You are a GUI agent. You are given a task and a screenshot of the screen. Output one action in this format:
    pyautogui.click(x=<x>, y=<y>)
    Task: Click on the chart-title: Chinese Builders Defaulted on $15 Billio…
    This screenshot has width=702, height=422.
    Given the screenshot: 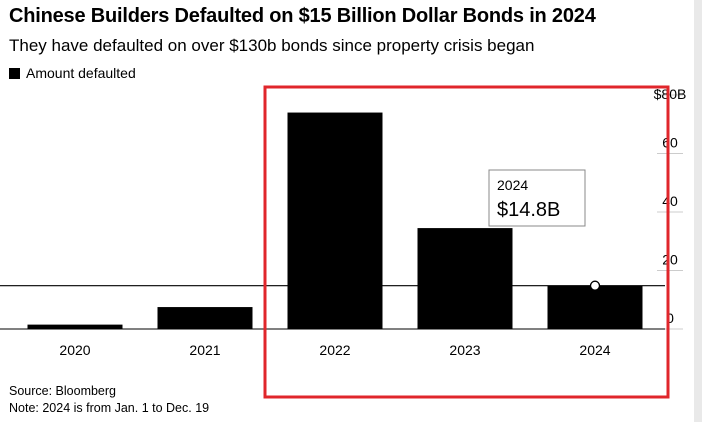 What is the action you would take?
    pyautogui.click(x=302, y=16)
    